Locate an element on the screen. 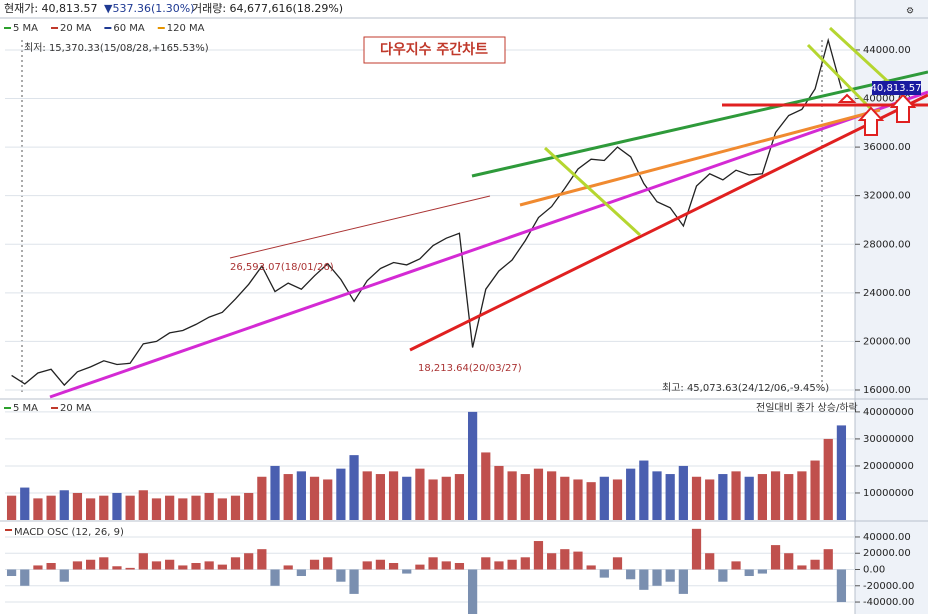 The height and width of the screenshot is (614, 928). y-tick-label: 40000.00 is located at coordinates (887, 99).